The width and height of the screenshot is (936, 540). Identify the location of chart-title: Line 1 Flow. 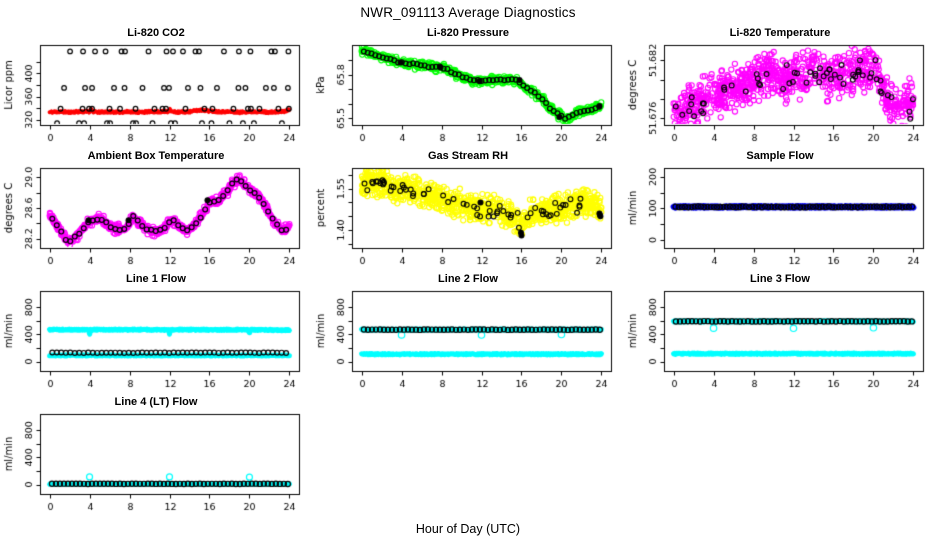
(156, 279).